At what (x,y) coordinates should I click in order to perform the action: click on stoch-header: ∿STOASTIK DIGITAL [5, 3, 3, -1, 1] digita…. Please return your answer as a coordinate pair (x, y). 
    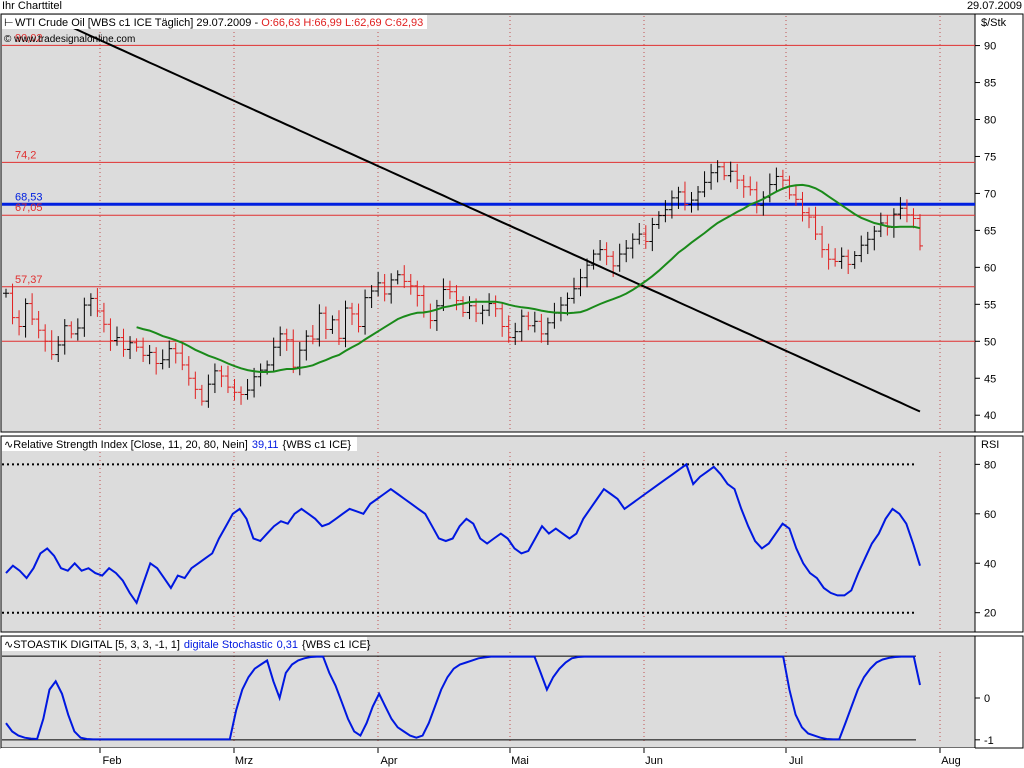
    Looking at the image, I should click on (186, 644).